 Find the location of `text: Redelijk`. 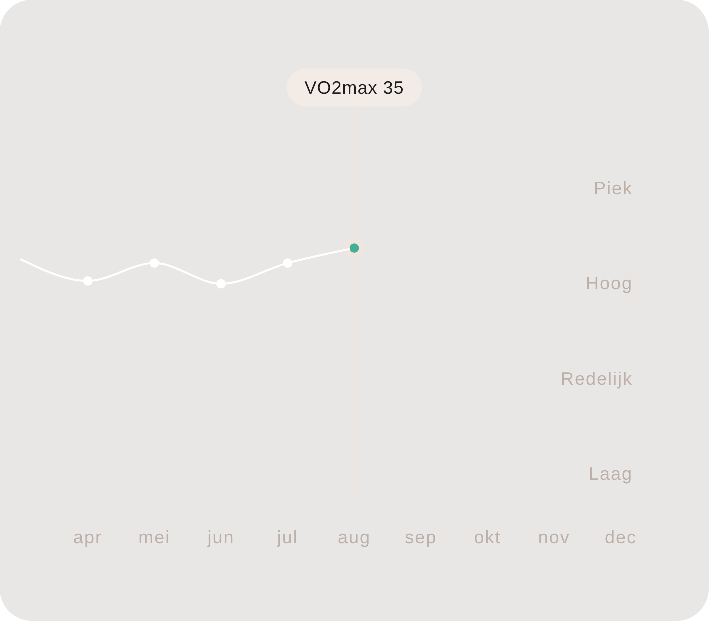

text: Redelijk is located at coordinates (596, 378).